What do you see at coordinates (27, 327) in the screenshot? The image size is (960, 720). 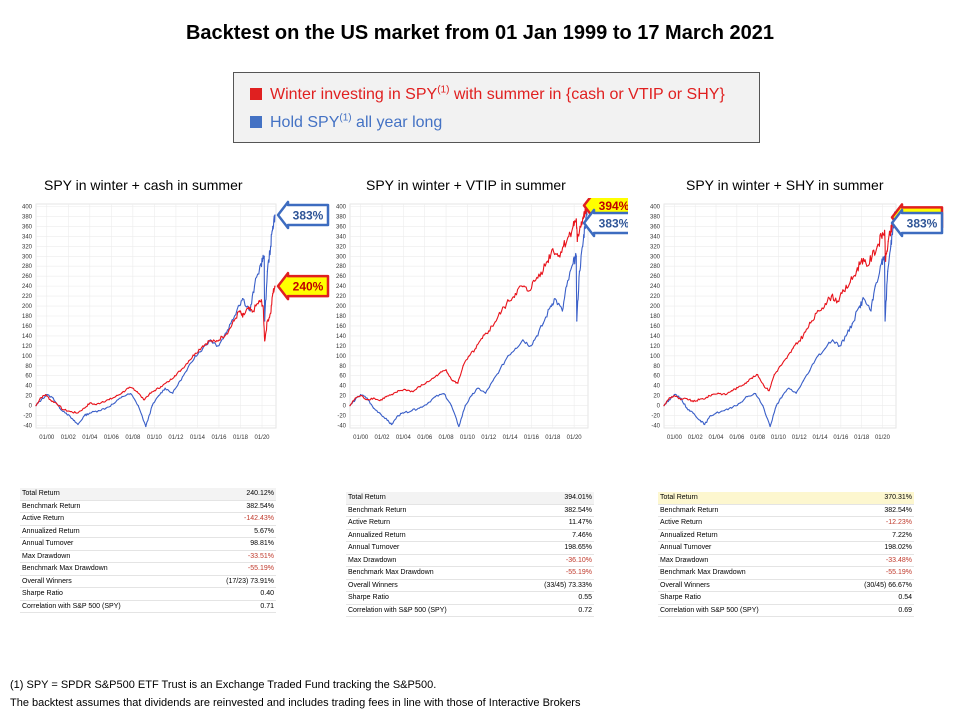 I see `y-tick-label: 160` at bounding box center [27, 327].